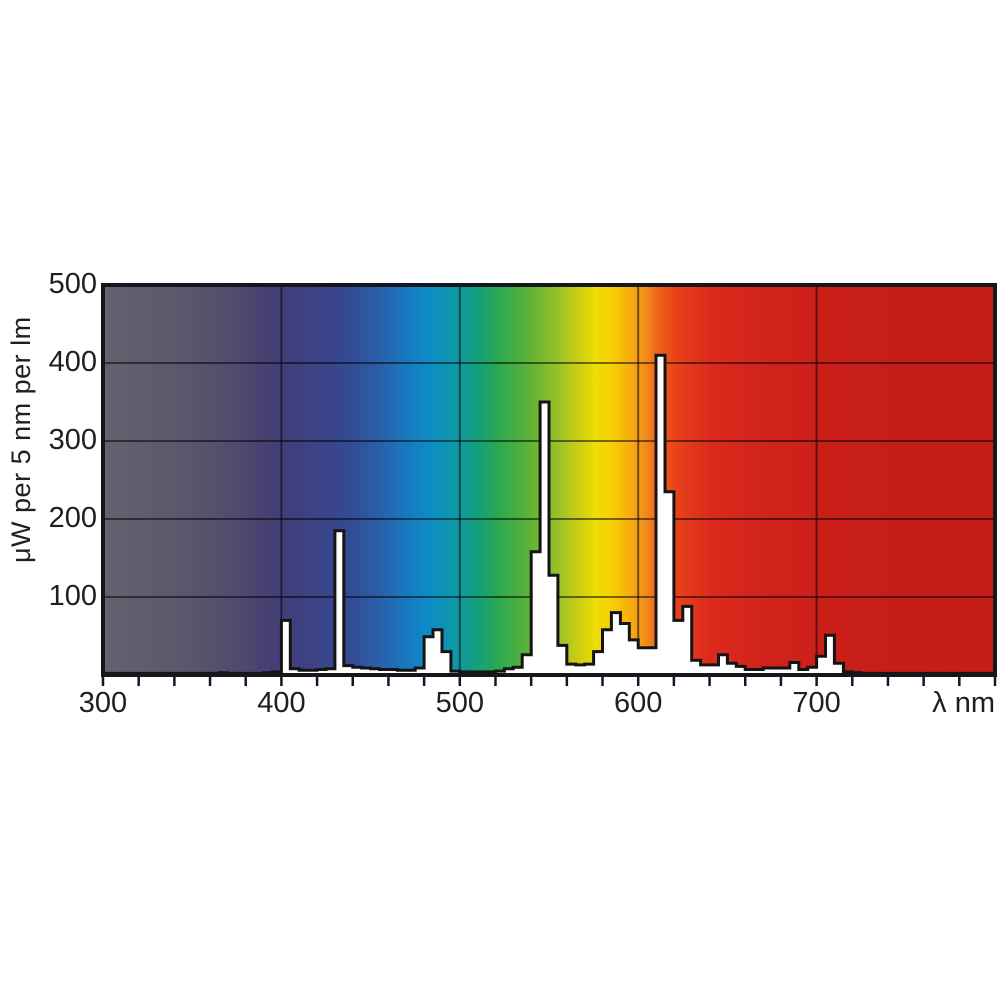  Describe the element at coordinates (638, 703) in the screenshot. I see `x-tick-label-600: 600` at that location.